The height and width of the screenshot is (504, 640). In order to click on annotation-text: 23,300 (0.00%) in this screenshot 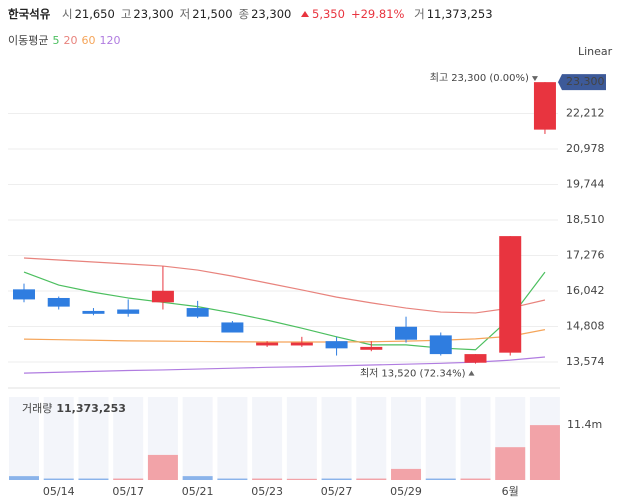, I will do `click(490, 78)`.